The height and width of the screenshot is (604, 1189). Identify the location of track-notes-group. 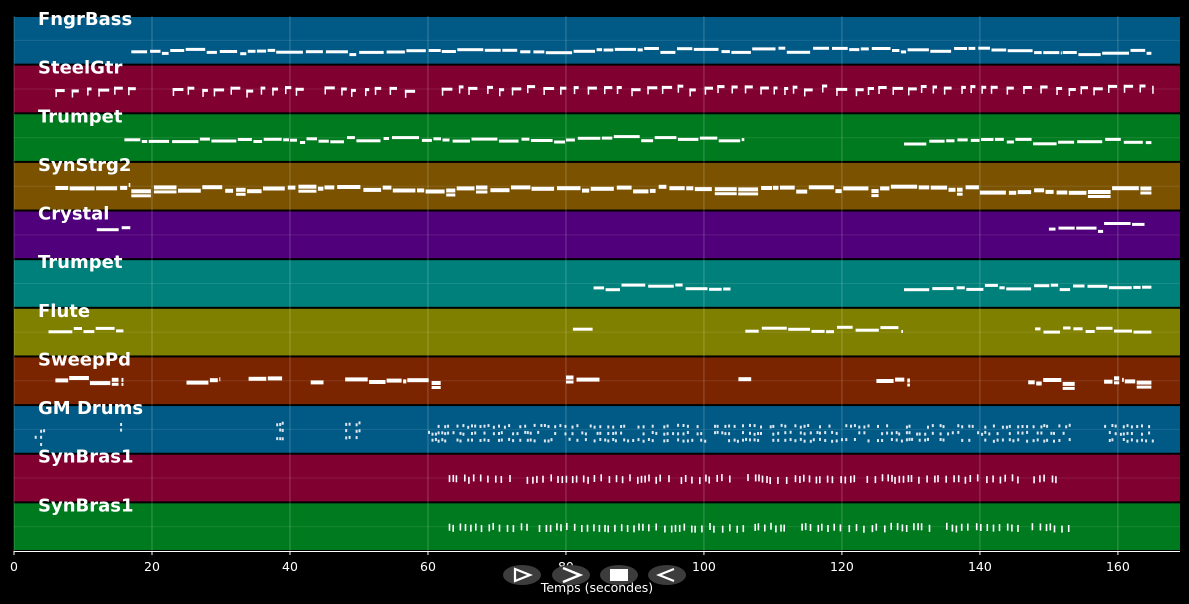
(603, 382).